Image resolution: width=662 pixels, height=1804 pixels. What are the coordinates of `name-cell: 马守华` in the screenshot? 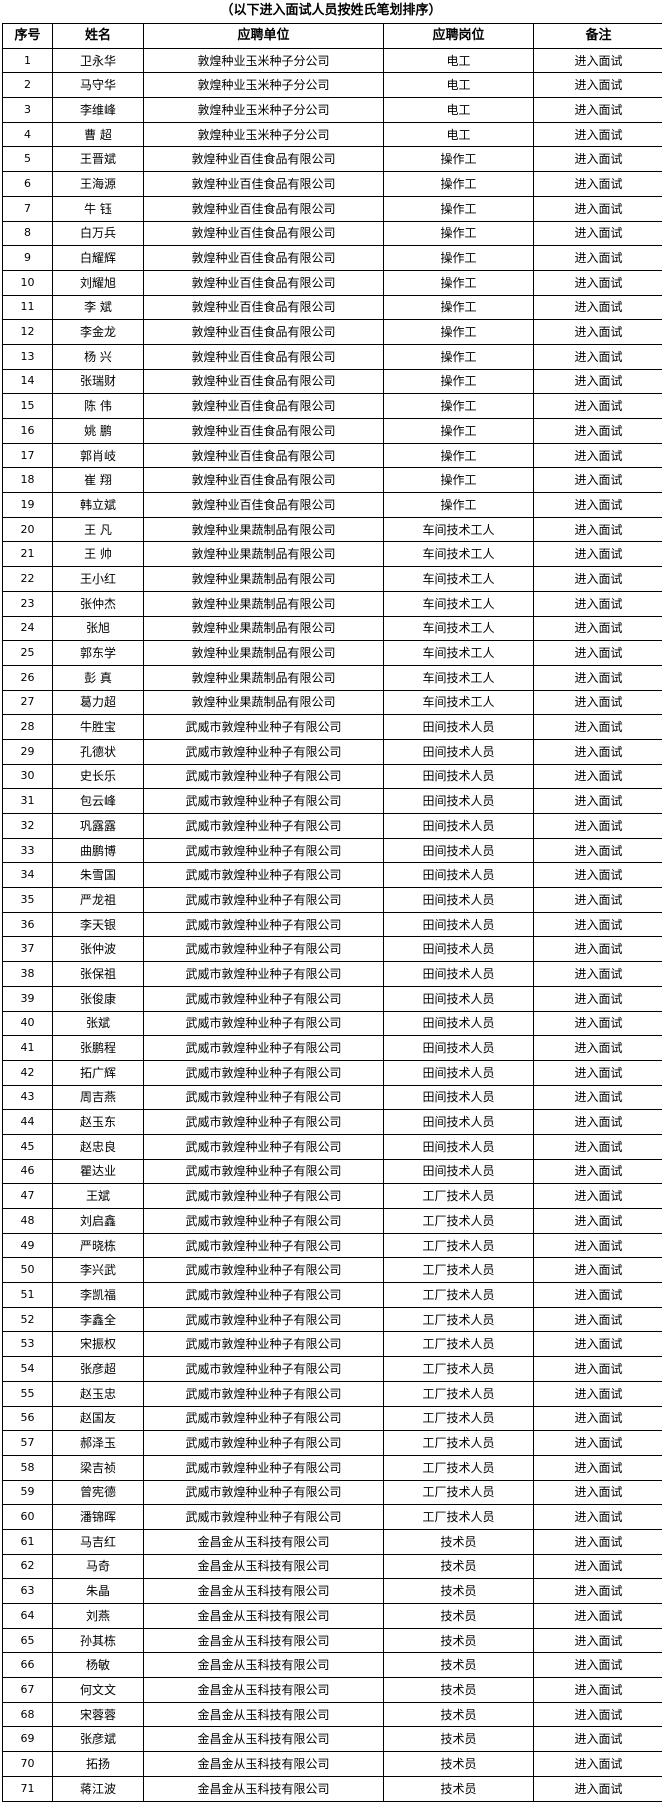 It's located at (98, 85).